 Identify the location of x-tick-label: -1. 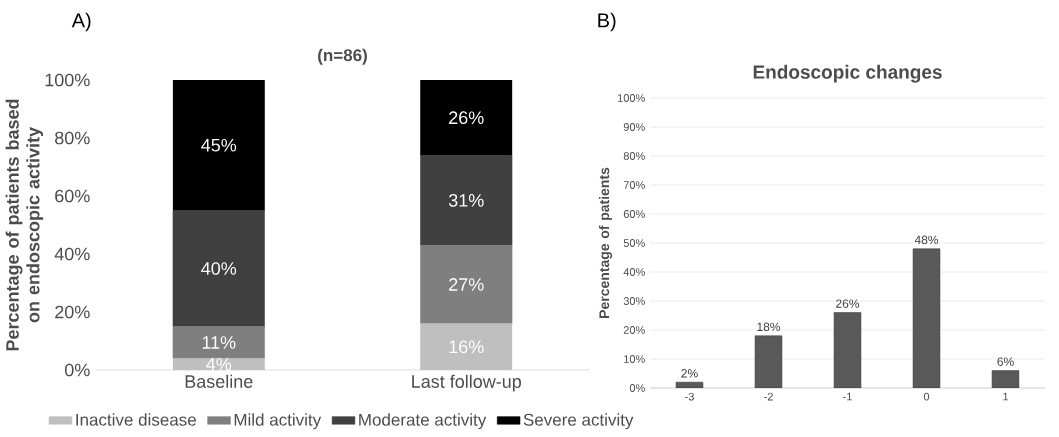
(847, 396).